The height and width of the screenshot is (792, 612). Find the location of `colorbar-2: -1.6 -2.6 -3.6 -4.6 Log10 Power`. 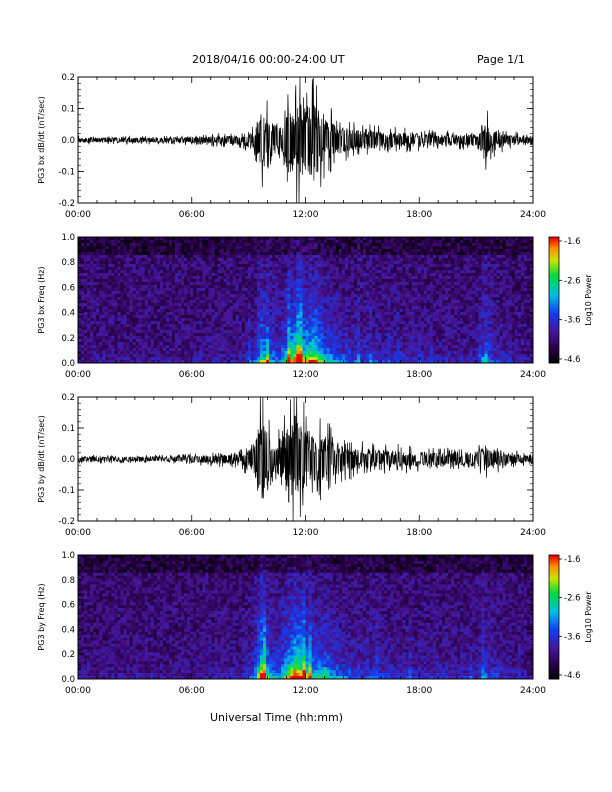

colorbar-2: -1.6 -2.6 -3.6 -4.6 Log10 Power is located at coordinates (570, 300).